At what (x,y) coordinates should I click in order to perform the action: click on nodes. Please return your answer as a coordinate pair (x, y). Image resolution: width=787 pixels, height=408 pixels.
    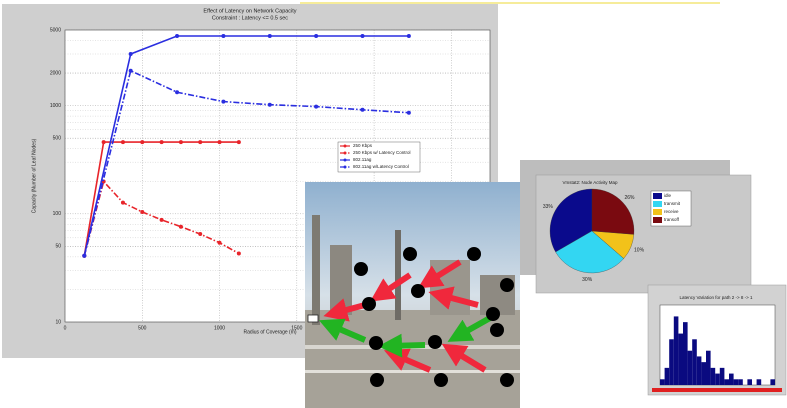
    Looking at the image, I should click on (434, 317).